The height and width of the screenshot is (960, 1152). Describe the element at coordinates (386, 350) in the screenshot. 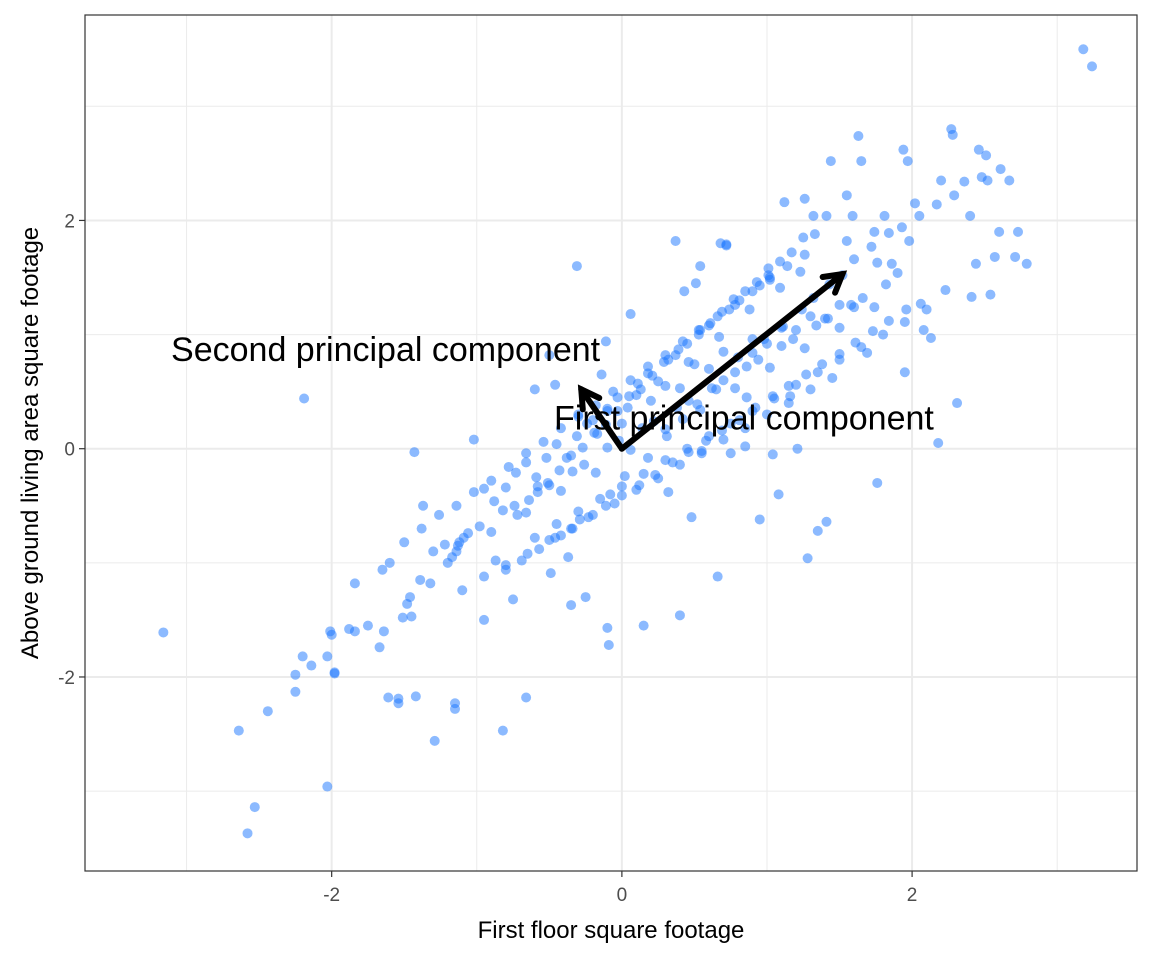

I see `annotation-label: Second principal component` at that location.